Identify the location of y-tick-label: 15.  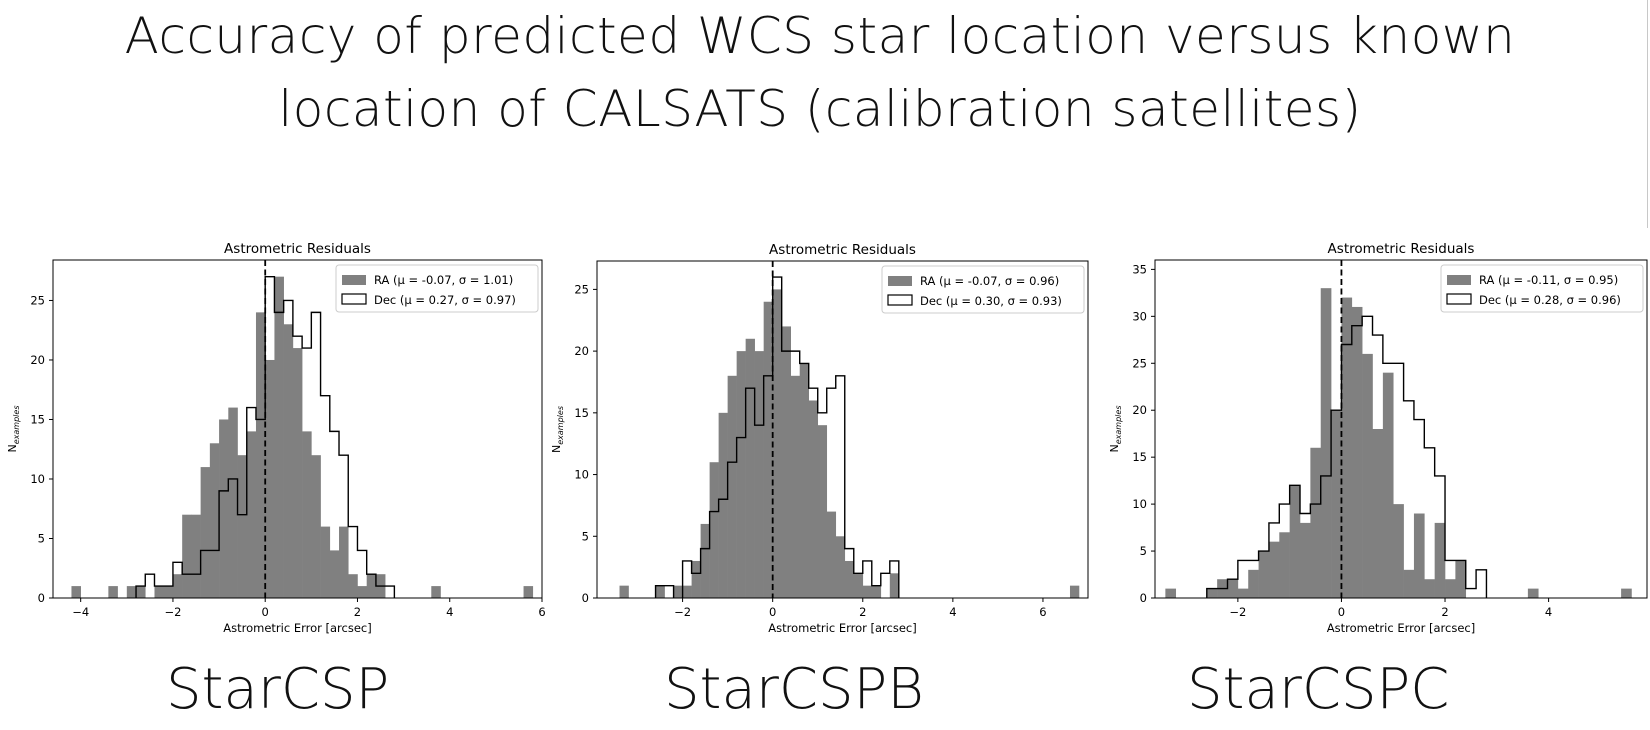
(1139, 457).